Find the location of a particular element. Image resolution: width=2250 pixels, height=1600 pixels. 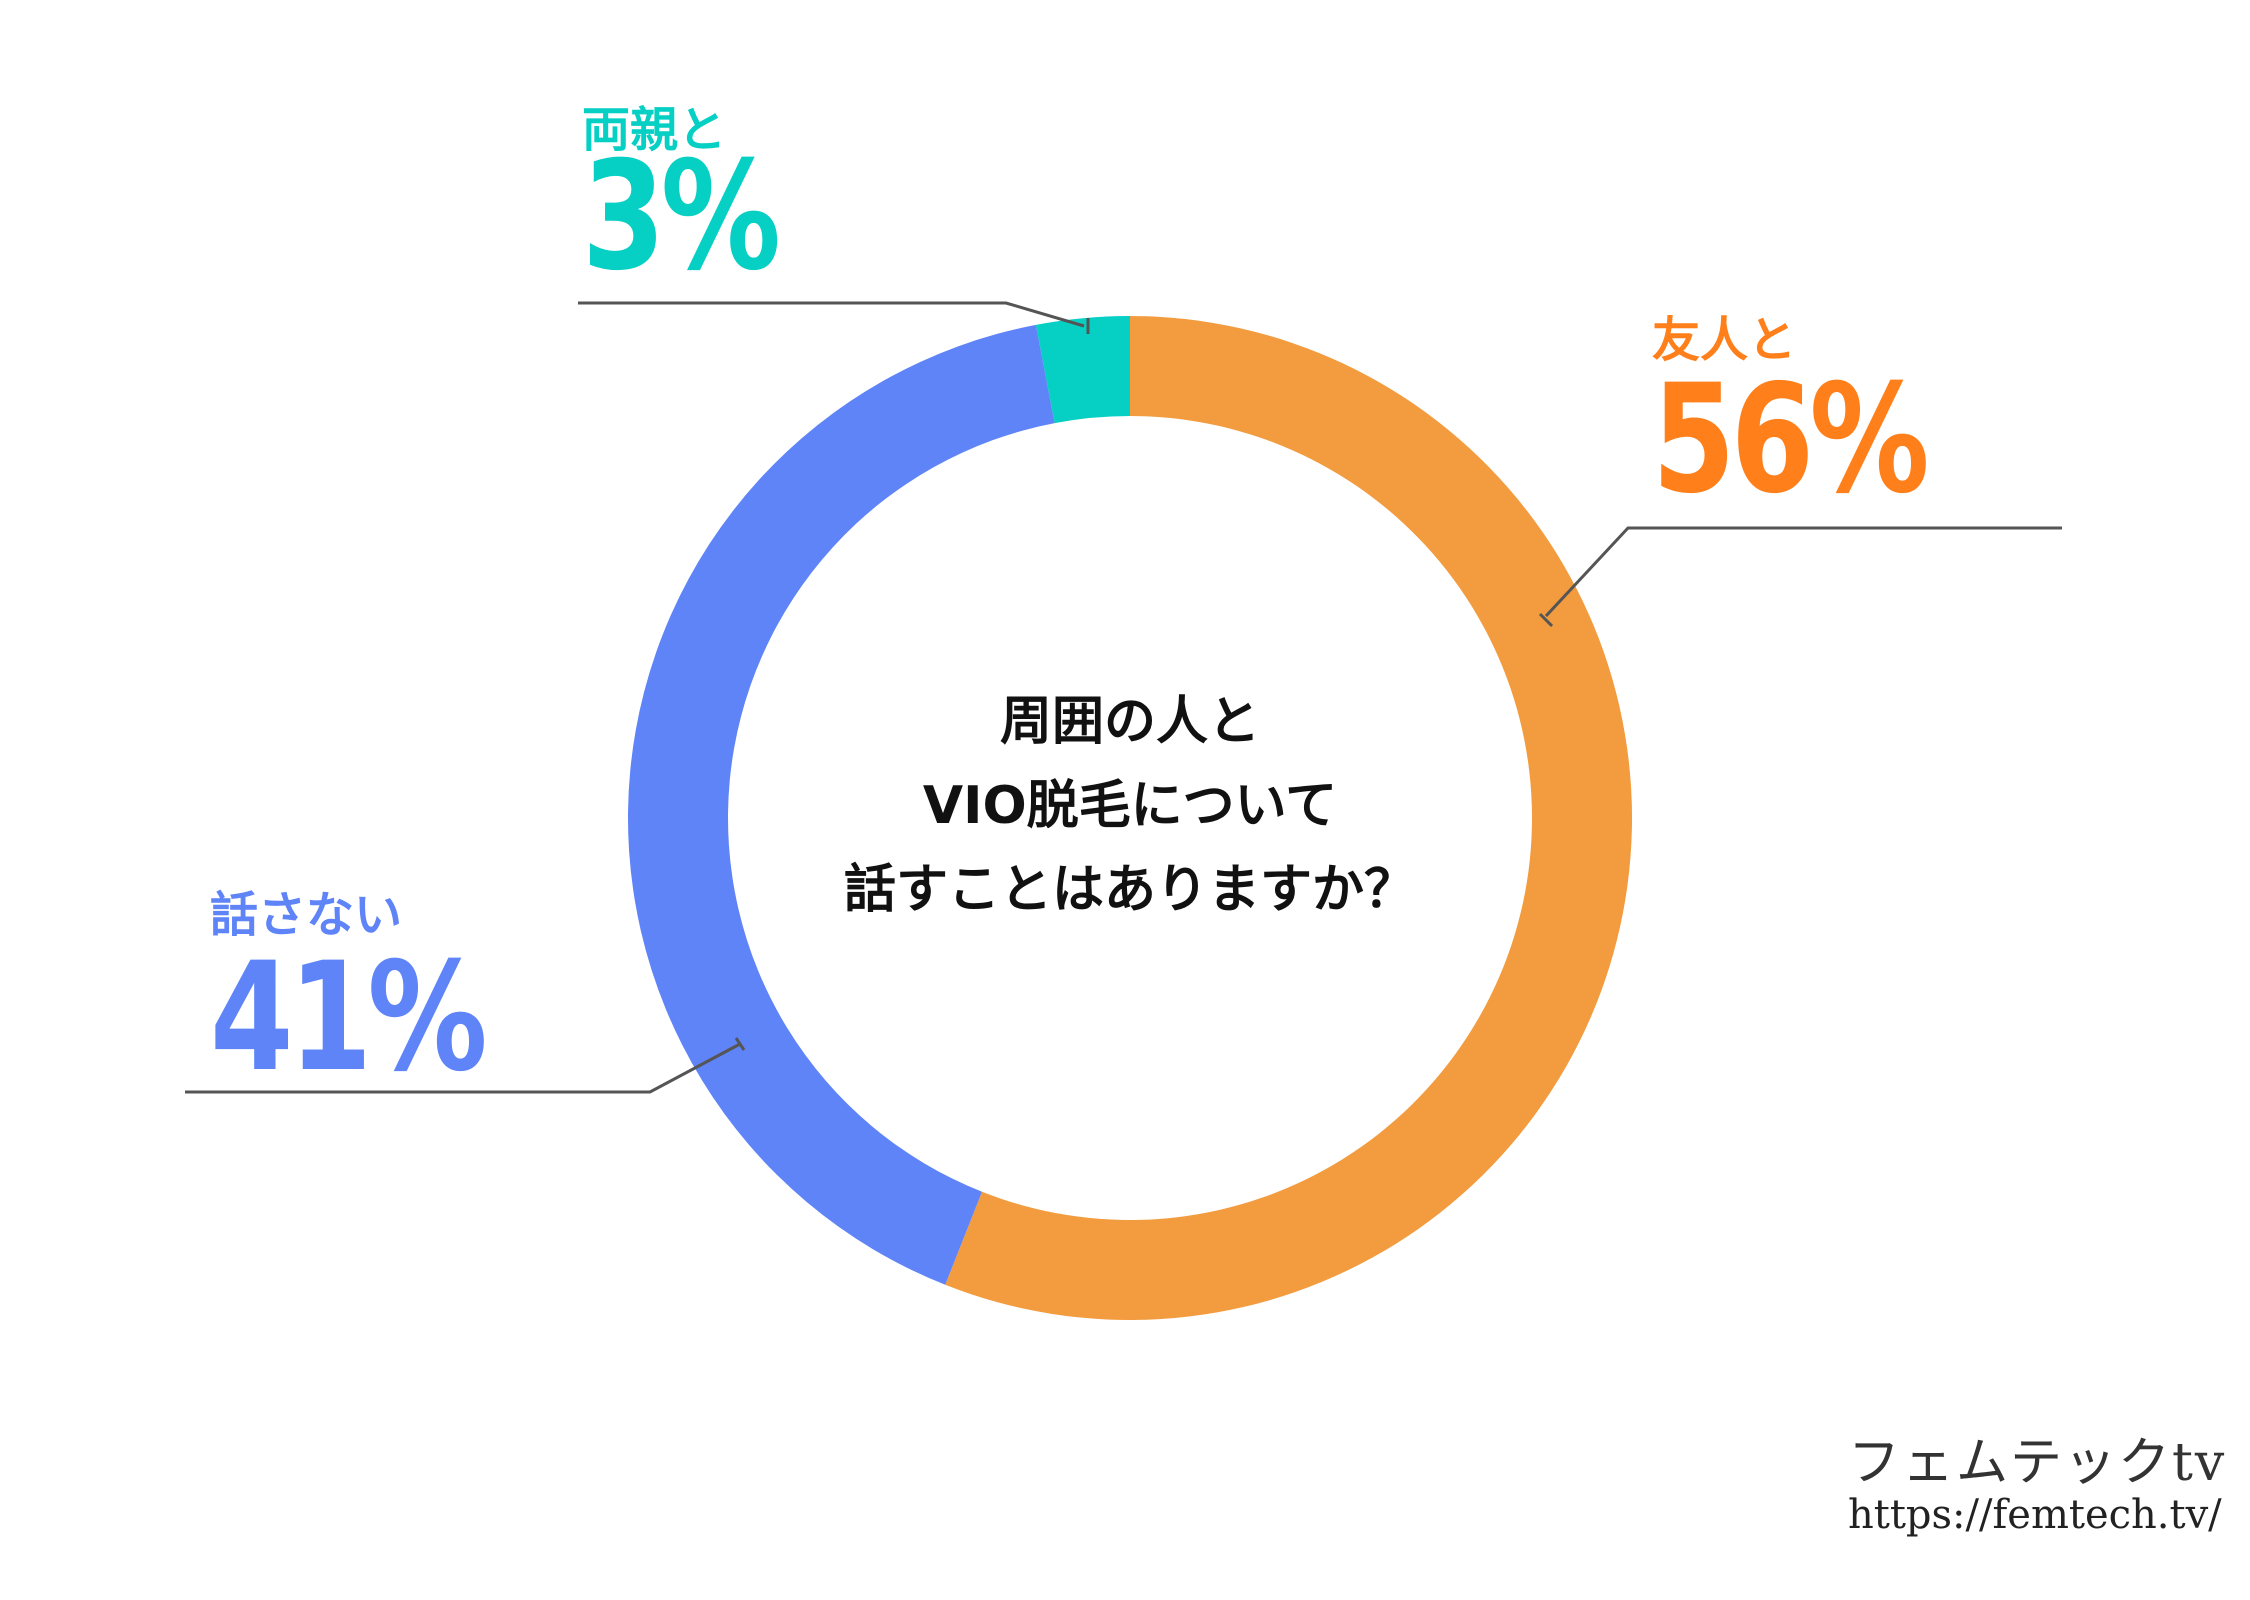

center-question-line-1: 周囲の人と is located at coordinates (1129, 722).